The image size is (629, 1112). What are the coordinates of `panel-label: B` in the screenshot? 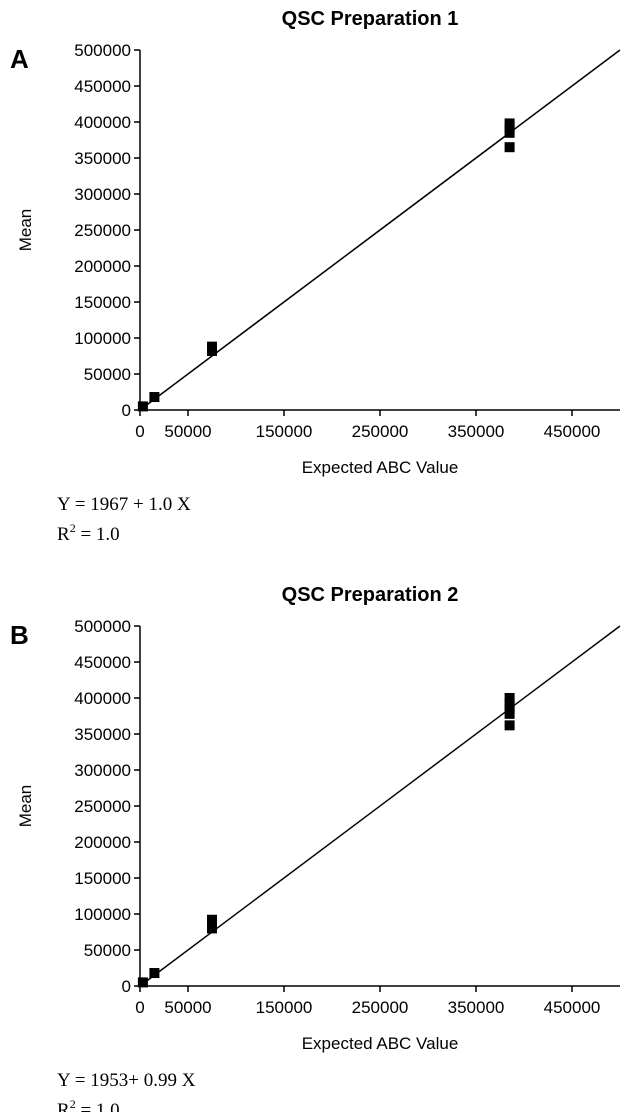 It's located at (19, 635).